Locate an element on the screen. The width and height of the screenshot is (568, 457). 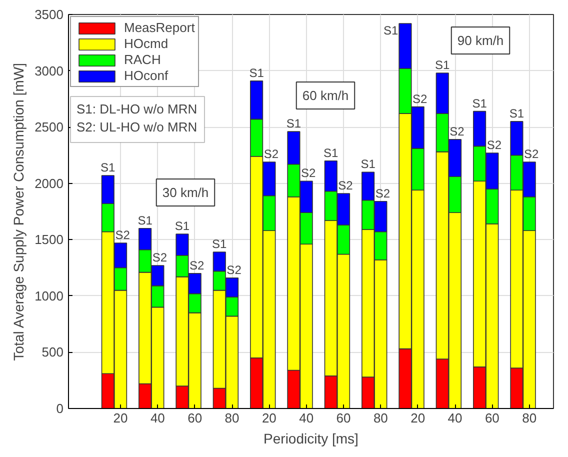
x-axis-title: Periodicity [ms] is located at coordinates (311, 438).